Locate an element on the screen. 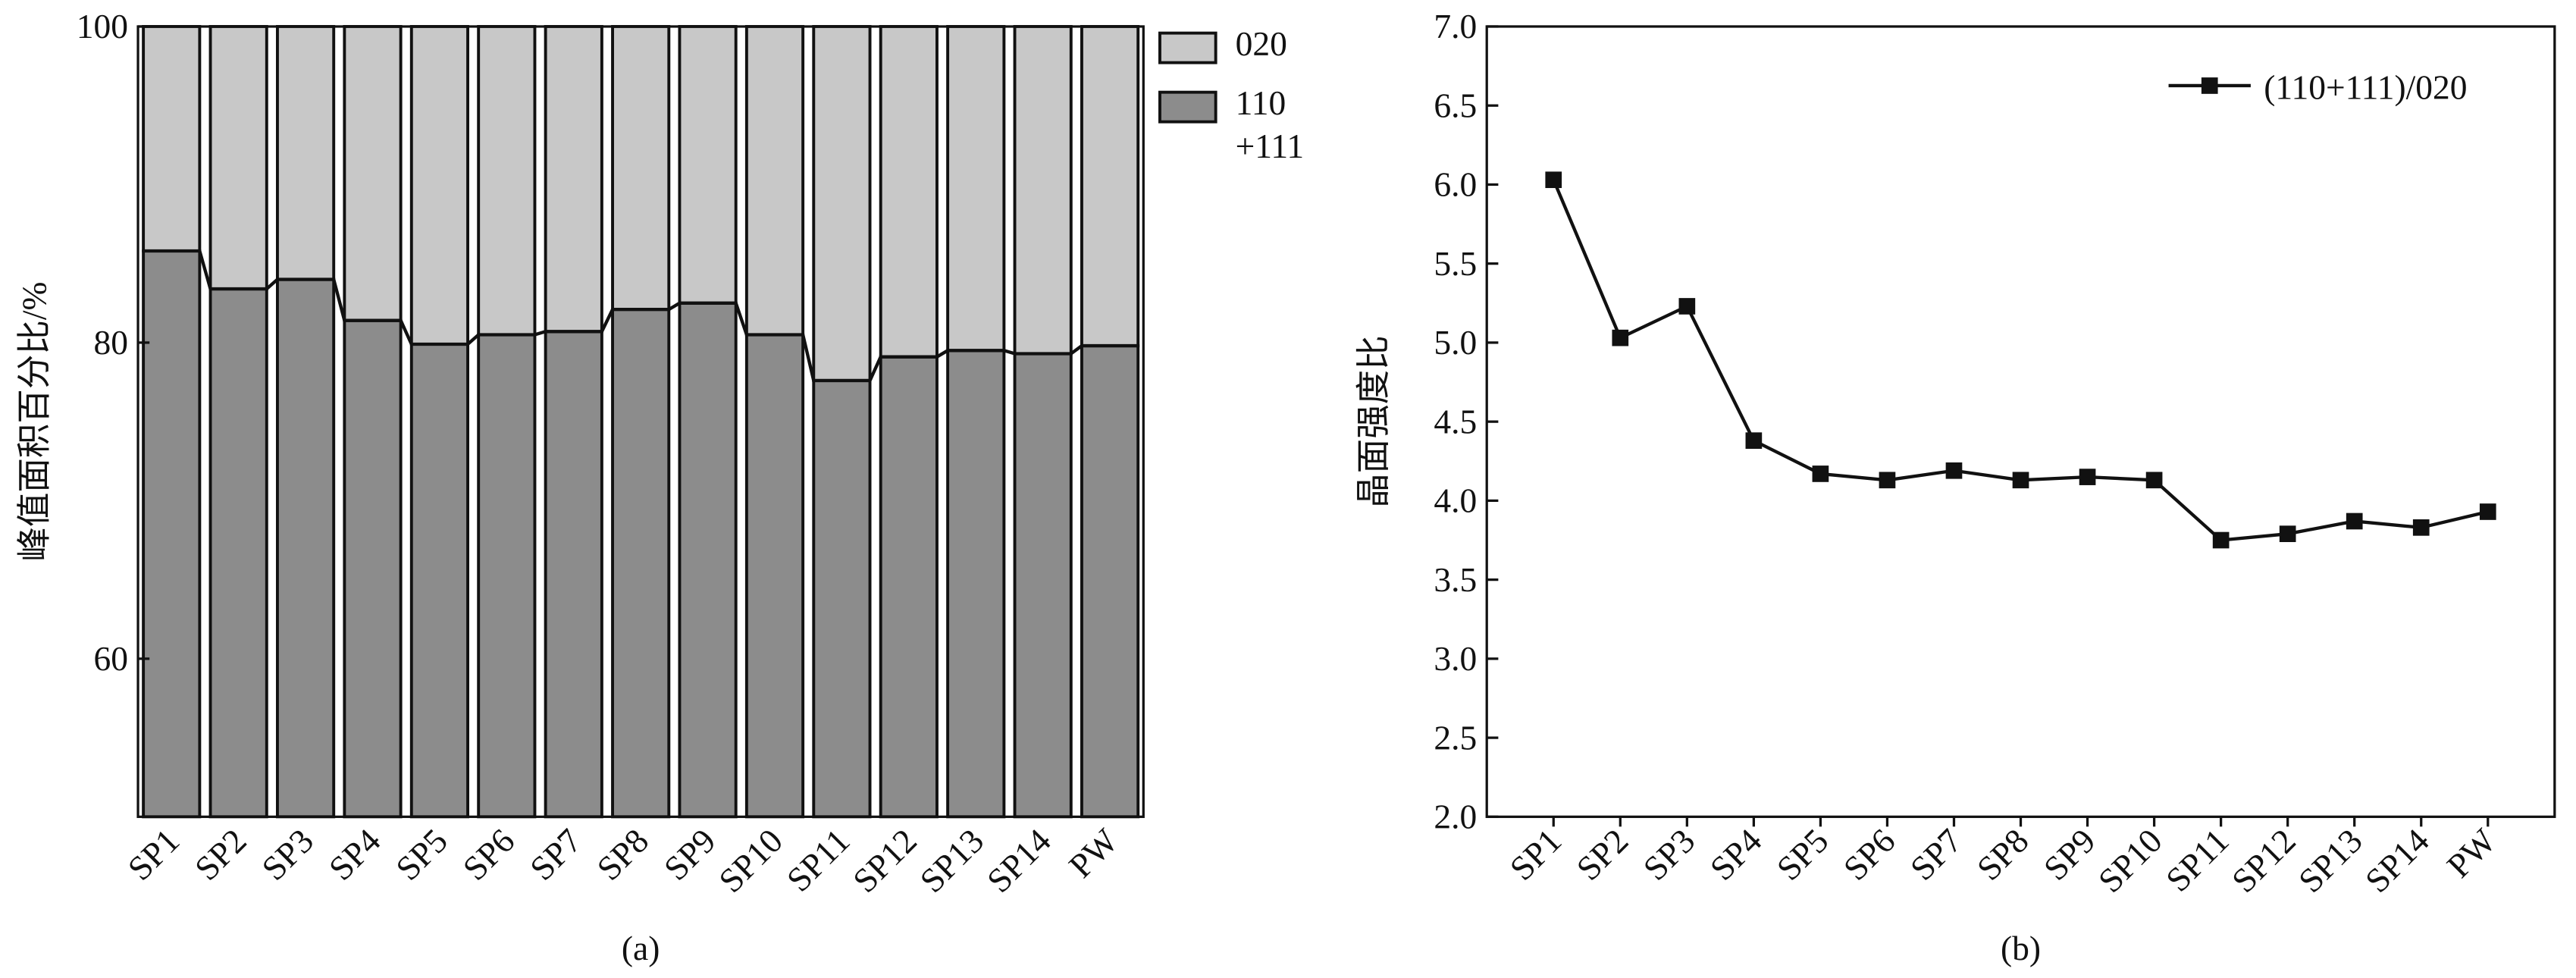  y-tick-label: 3.0 is located at coordinates (1455, 658).